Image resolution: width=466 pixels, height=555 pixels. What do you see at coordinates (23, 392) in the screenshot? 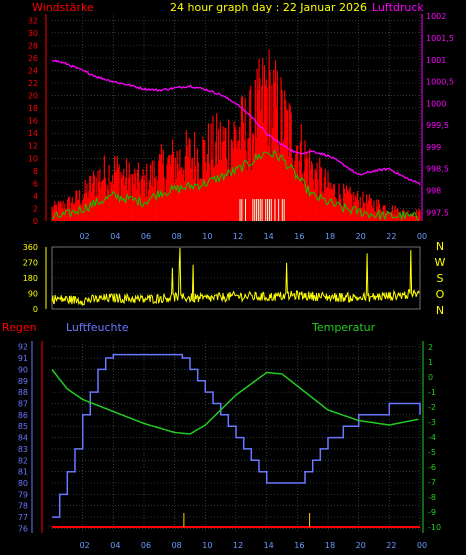
I see `humidity-y-tick-label: 88` at bounding box center [23, 392].